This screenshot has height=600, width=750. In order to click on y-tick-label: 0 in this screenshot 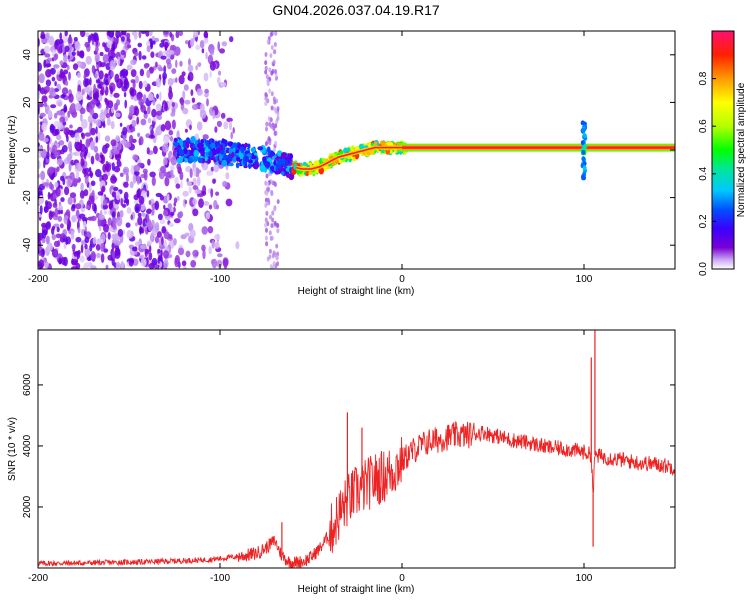, I will do `click(27, 150)`.